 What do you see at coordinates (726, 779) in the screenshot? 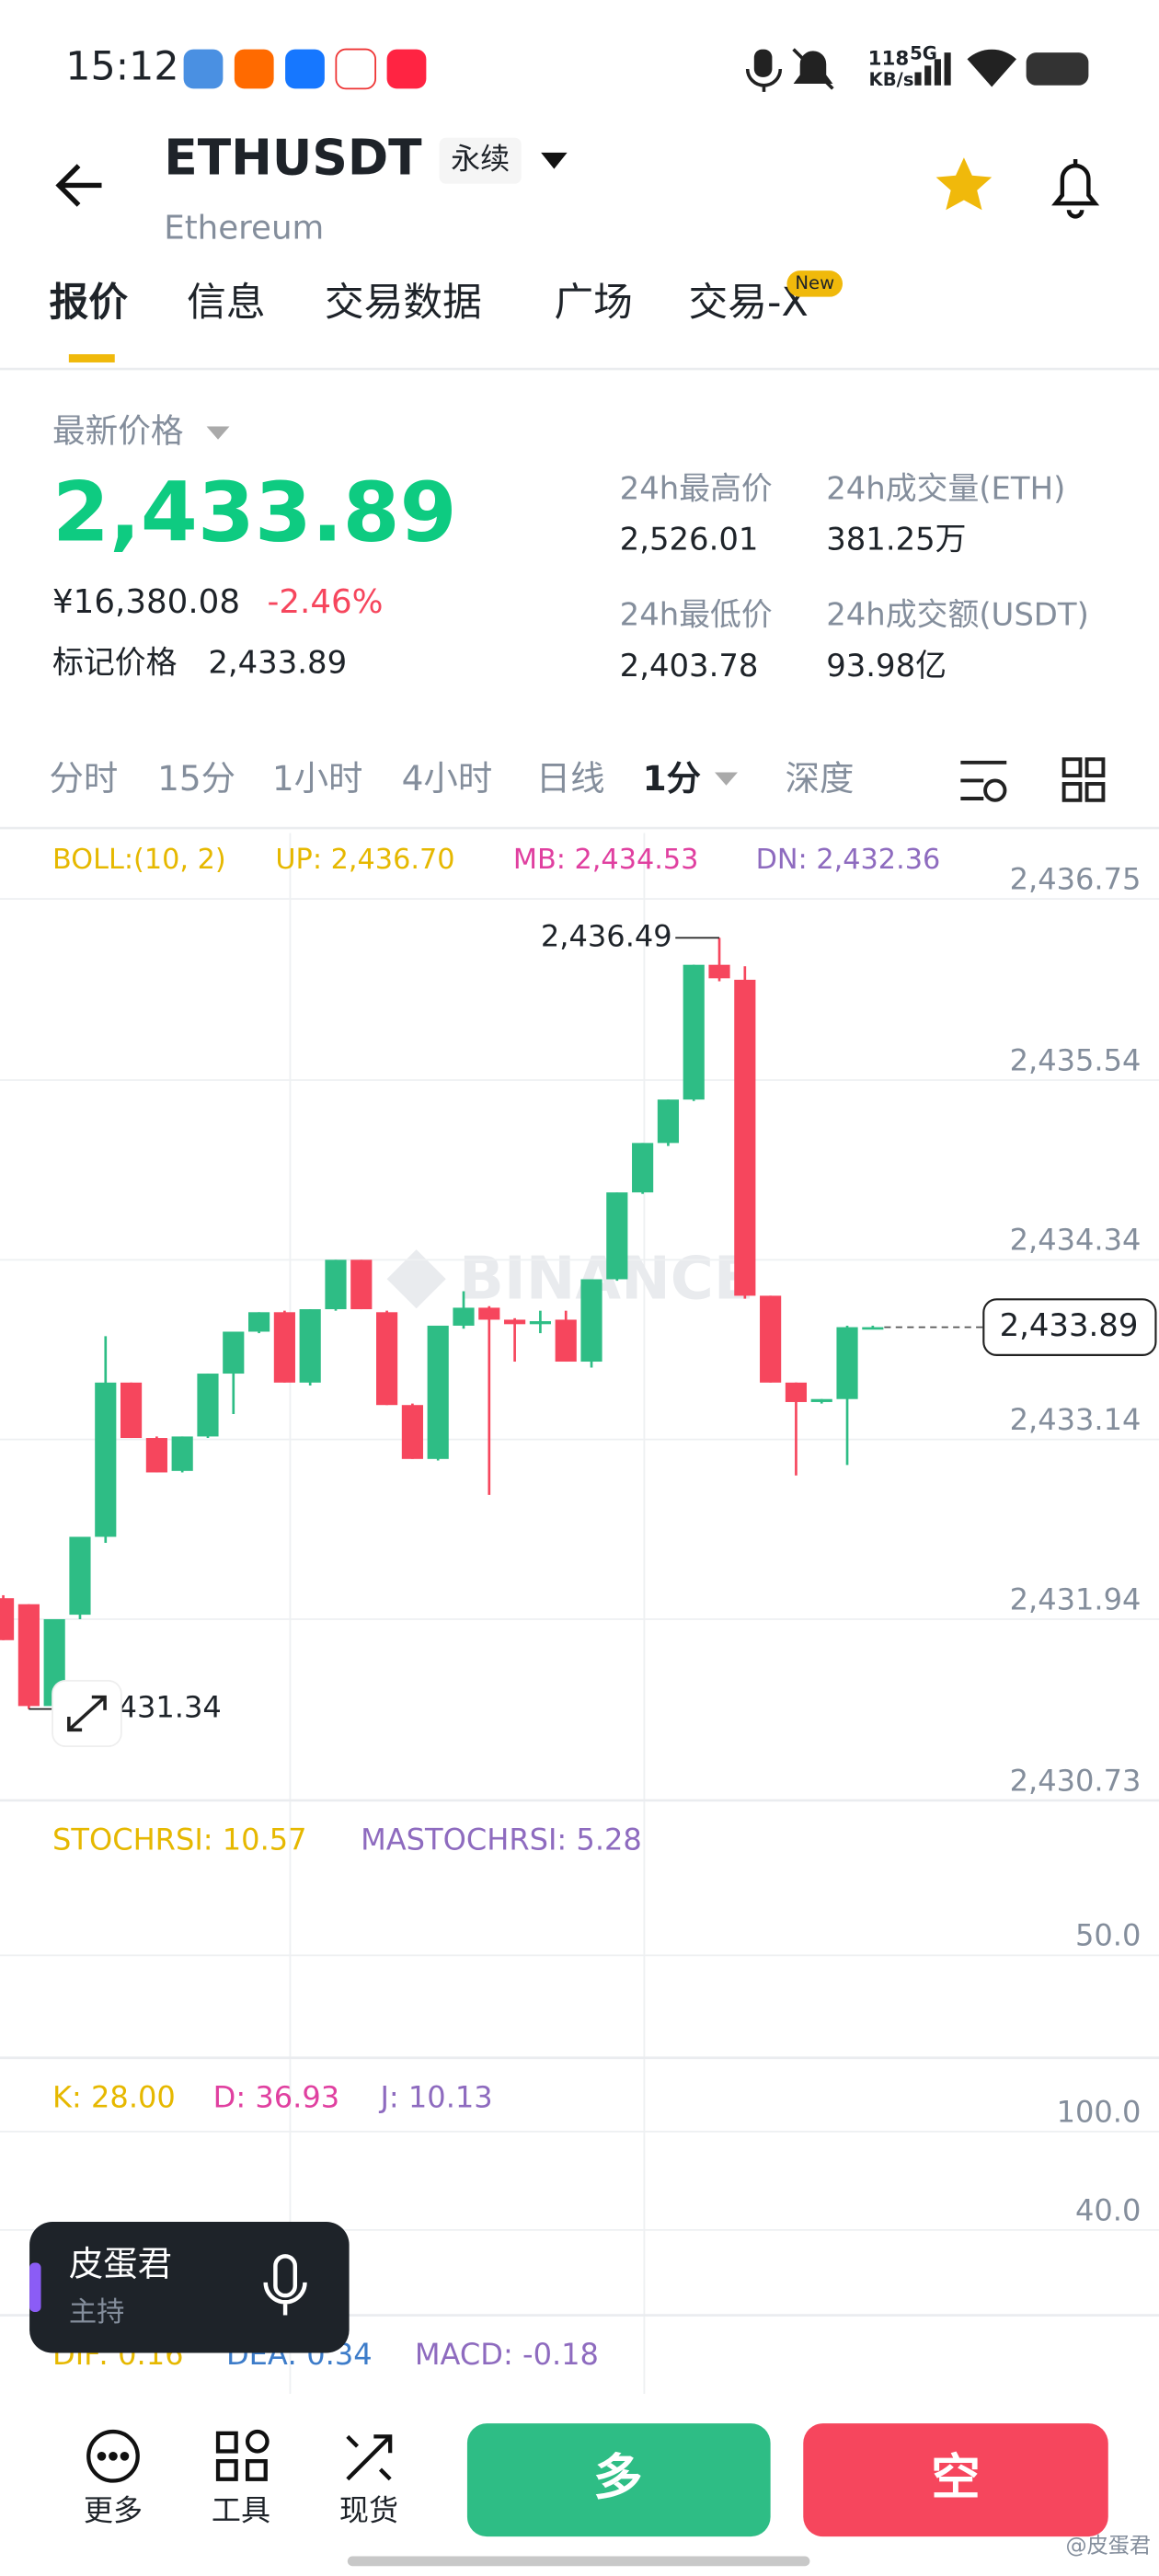
I see `interval-dropdown` at bounding box center [726, 779].